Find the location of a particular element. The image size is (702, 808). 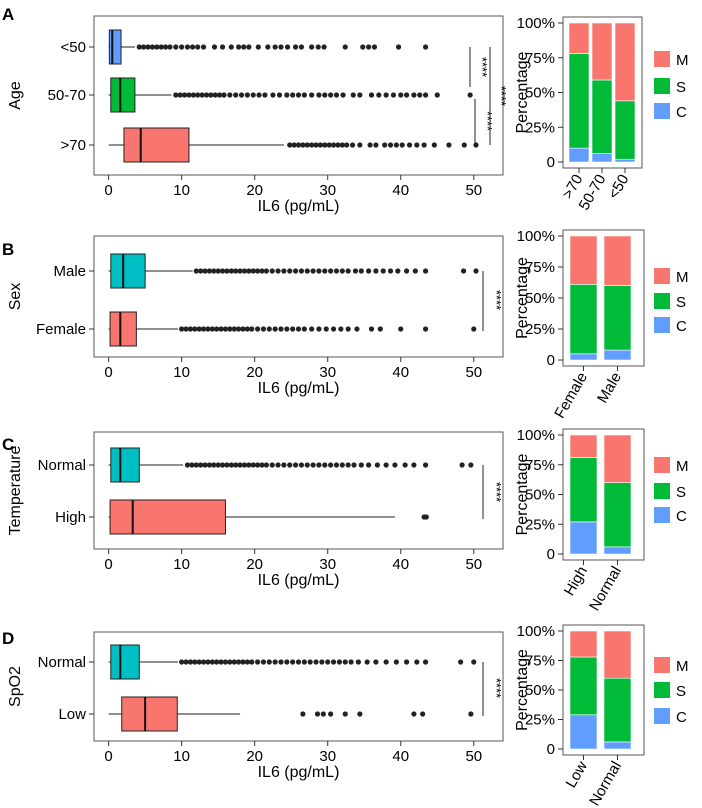

x-tick-label: Male is located at coordinates (609, 388).